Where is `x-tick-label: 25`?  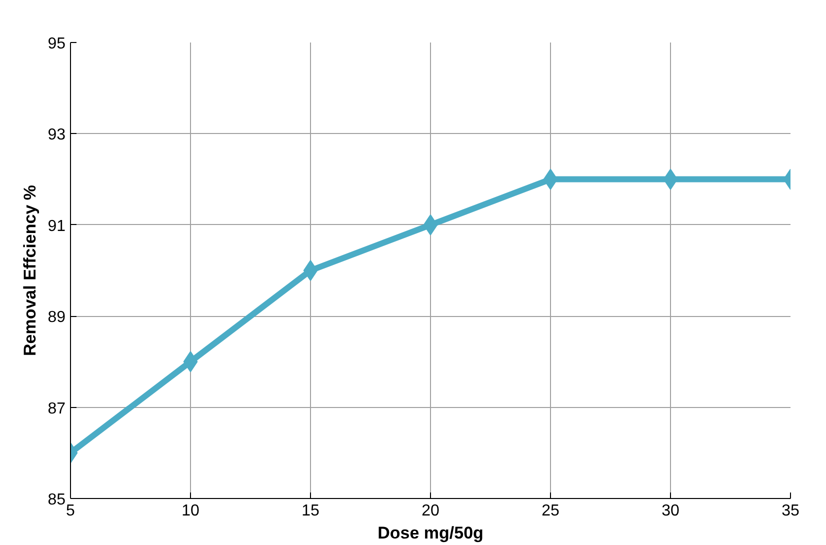 x-tick-label: 25 is located at coordinates (551, 511).